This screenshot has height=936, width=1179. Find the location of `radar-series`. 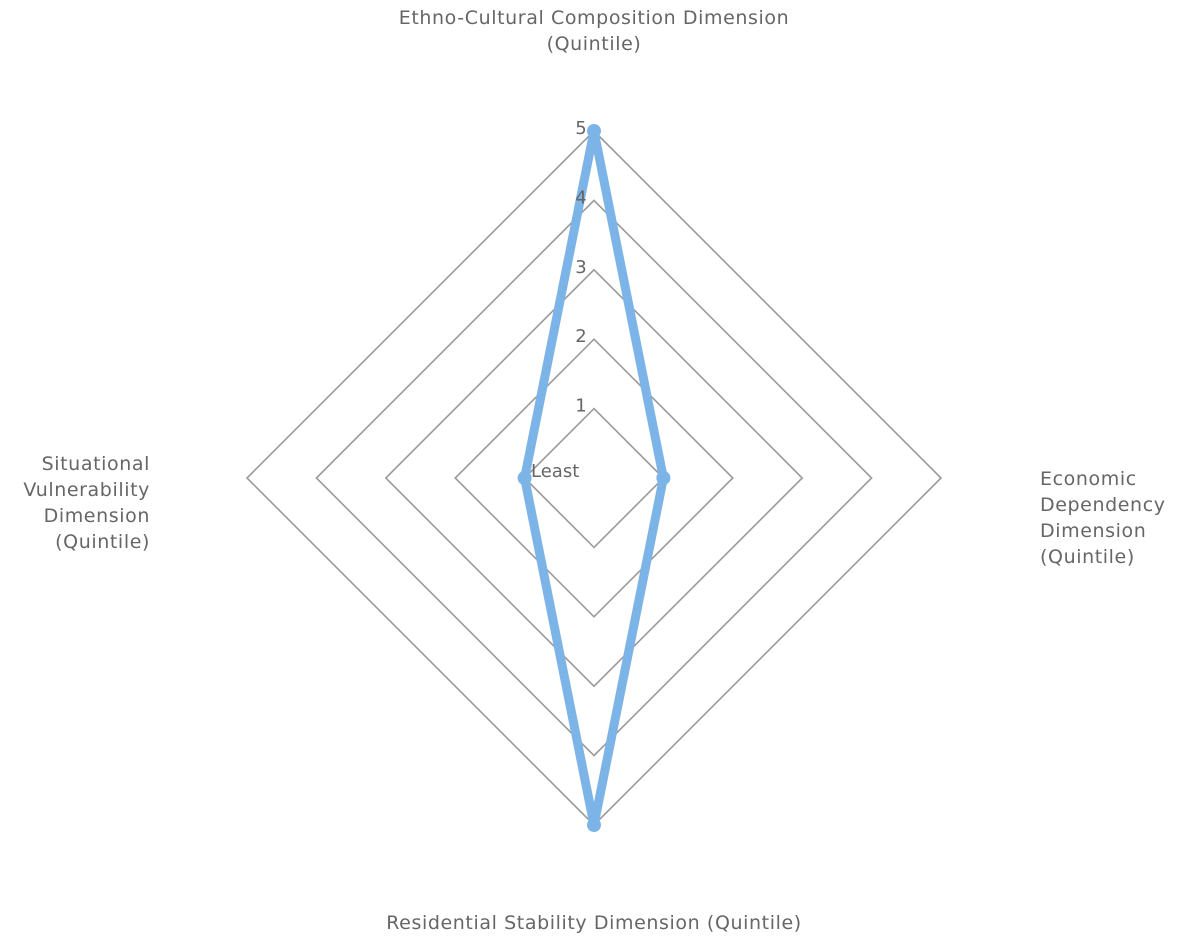

radar-series is located at coordinates (594, 478).